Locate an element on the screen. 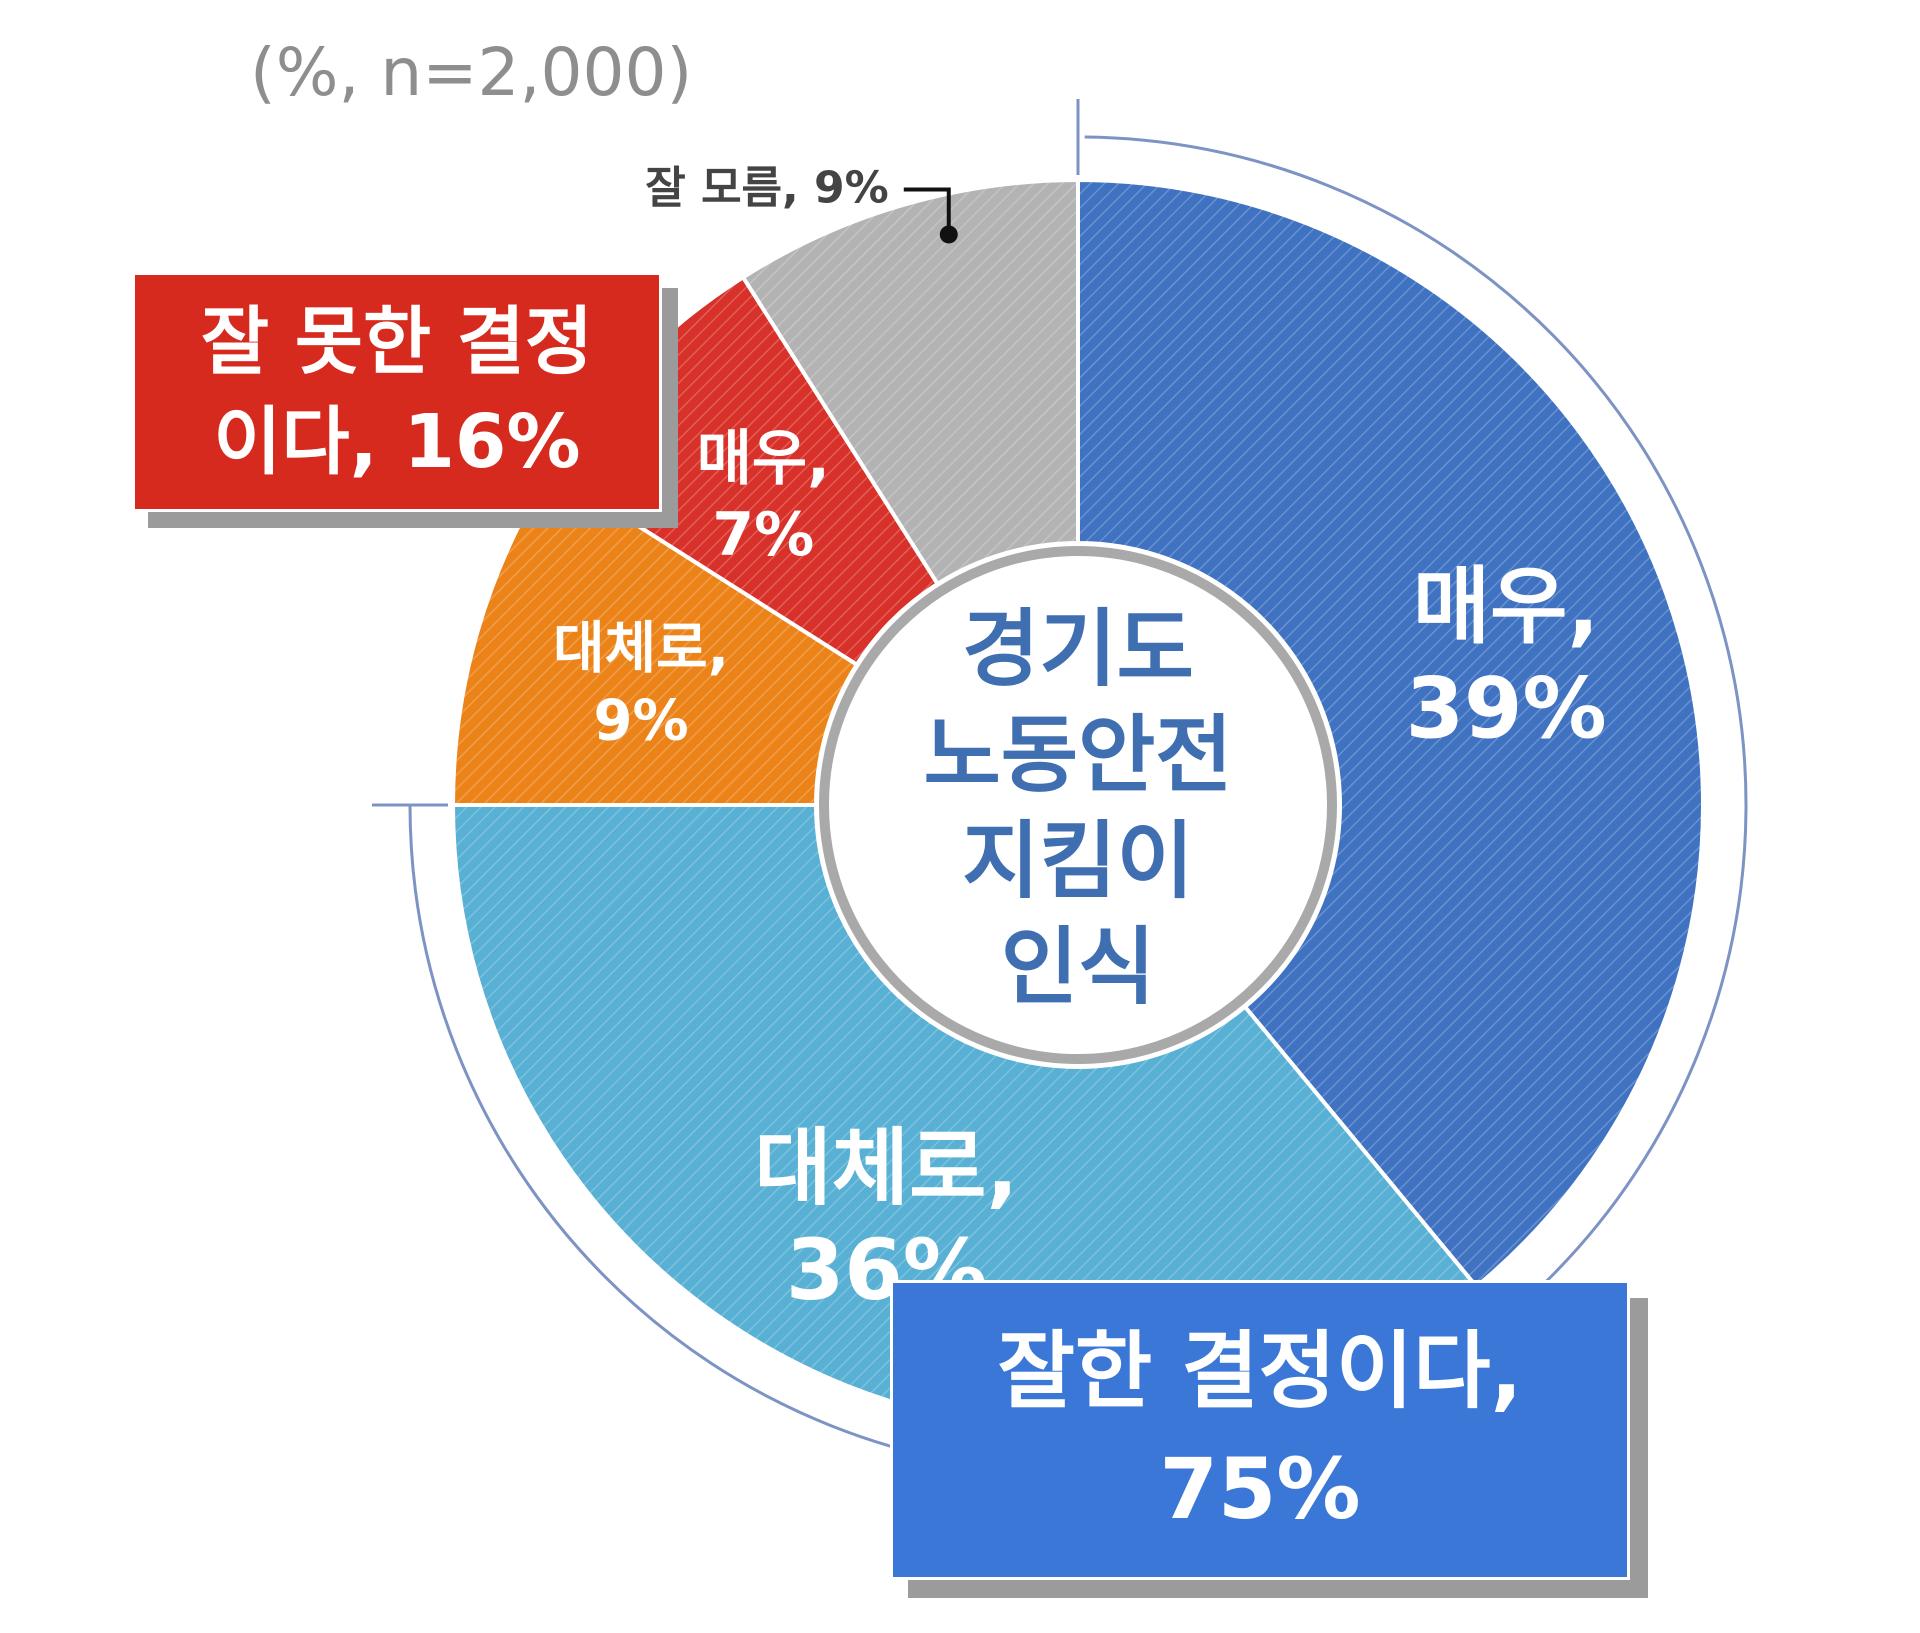 The image size is (1920, 1633). sample-note: (%, n=2,000) is located at coordinates (471, 72).